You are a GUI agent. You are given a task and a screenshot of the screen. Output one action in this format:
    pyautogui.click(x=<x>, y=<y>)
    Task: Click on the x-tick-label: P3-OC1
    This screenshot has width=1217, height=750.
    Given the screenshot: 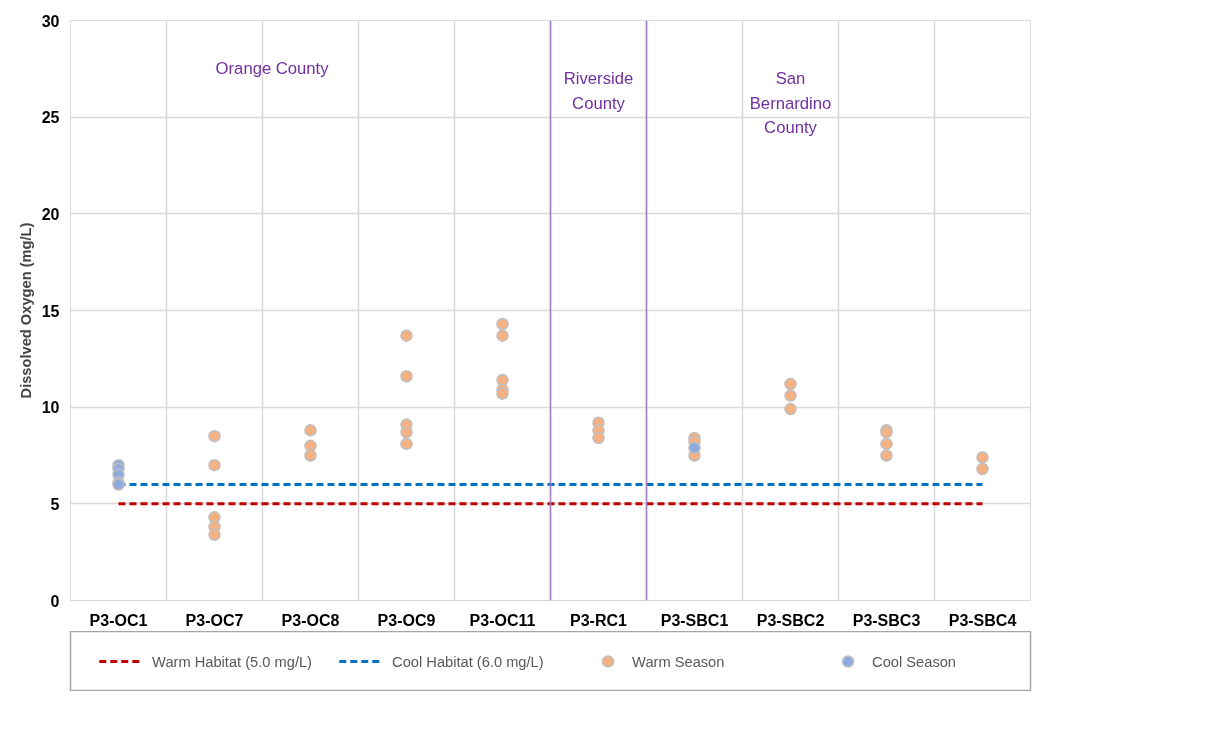 What is the action you would take?
    pyautogui.click(x=118, y=620)
    